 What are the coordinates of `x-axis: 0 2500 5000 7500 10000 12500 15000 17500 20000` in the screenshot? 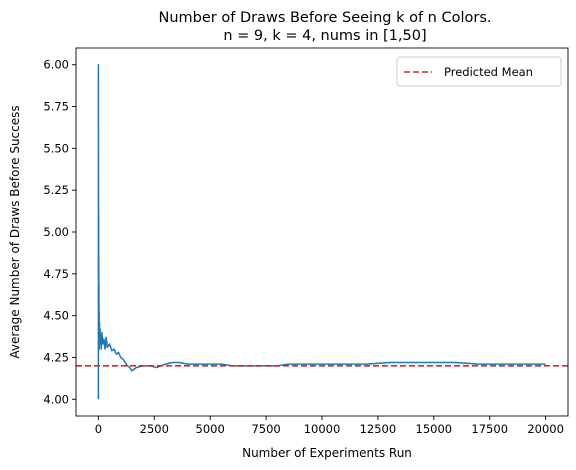 It's located at (329, 426).